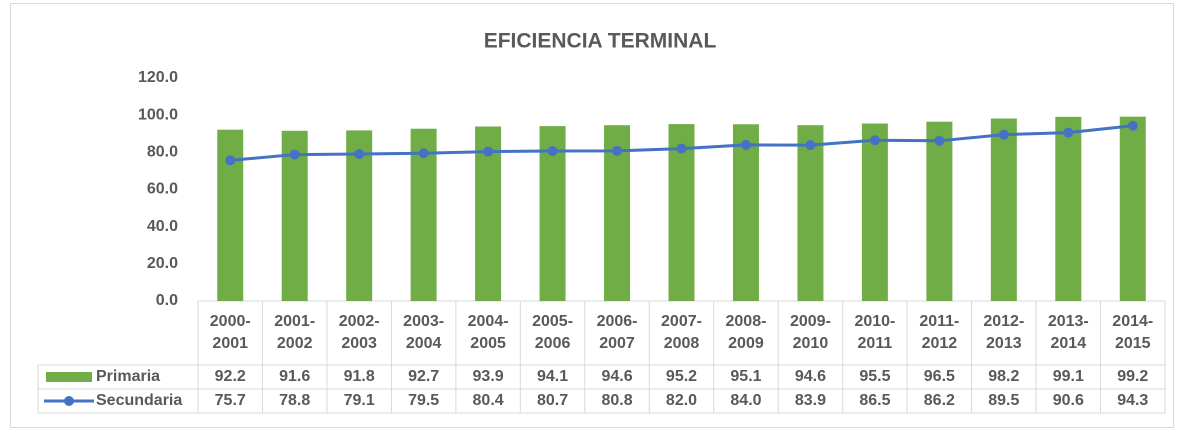  Describe the element at coordinates (139, 400) in the screenshot. I see `legend-label: Secundaria` at that location.